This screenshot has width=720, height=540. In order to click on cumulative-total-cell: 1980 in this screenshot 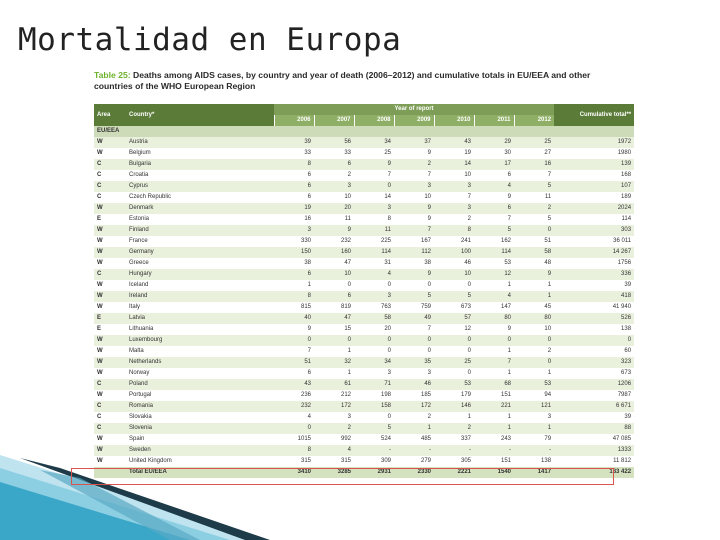, I will do `click(594, 153)`.